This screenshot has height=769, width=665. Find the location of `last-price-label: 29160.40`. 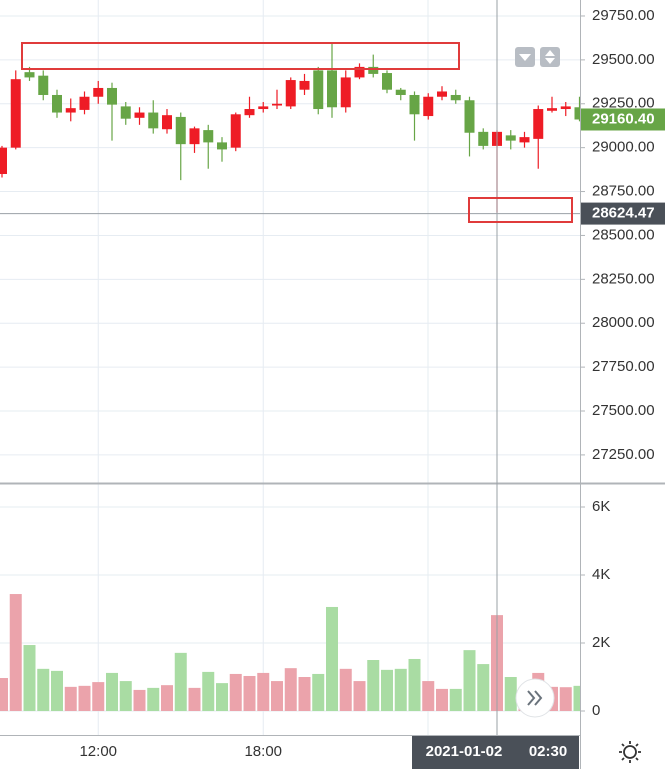

last-price-label: 29160.40 is located at coordinates (623, 118).